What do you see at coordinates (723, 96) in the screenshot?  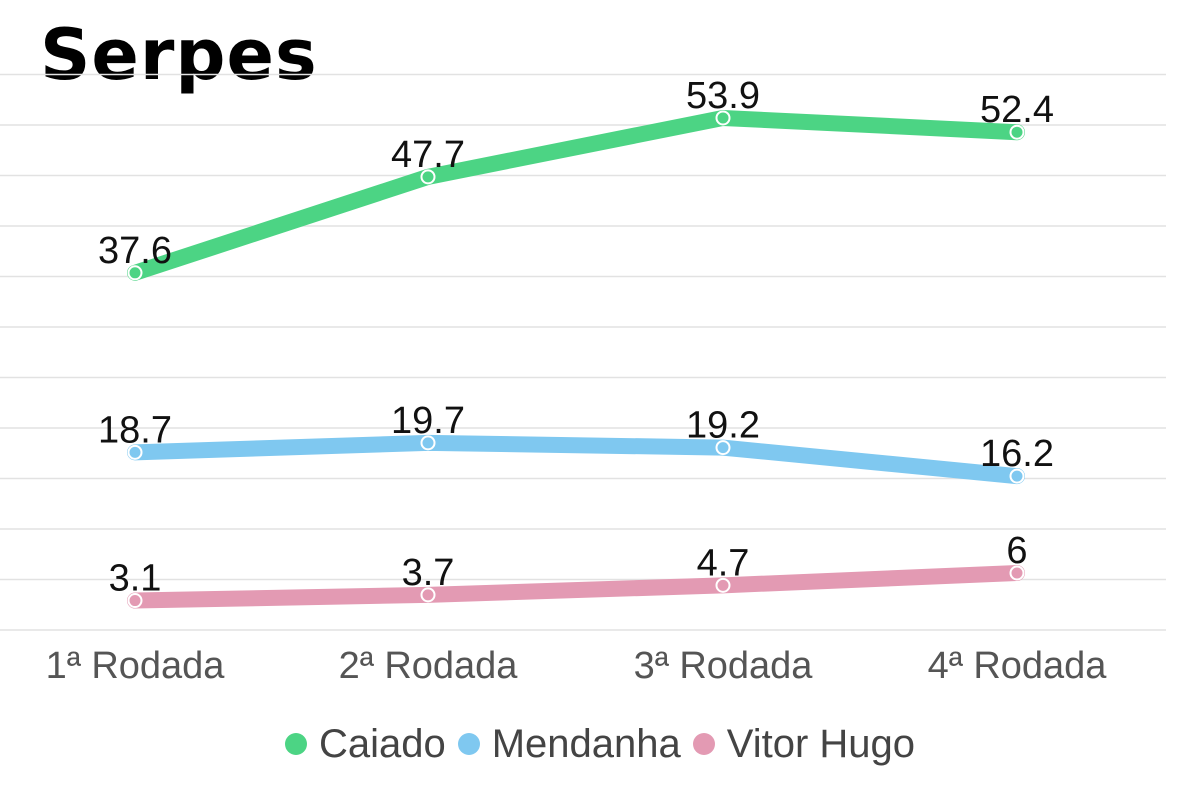 I see `data-label: 53.9` at bounding box center [723, 96].